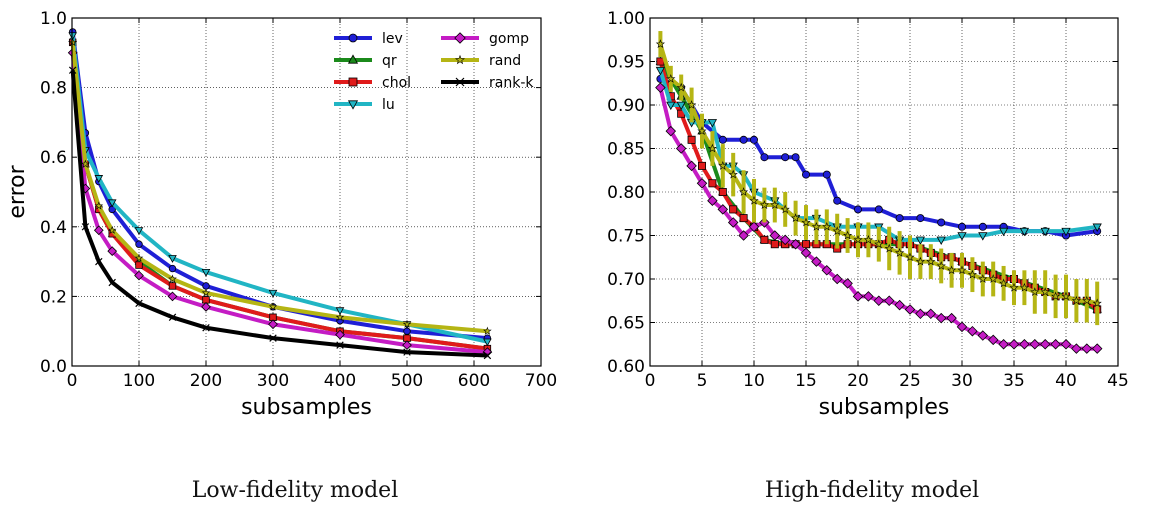  Describe the element at coordinates (541, 381) in the screenshot. I see `low-fidelity-x-tick-label: 700` at that location.